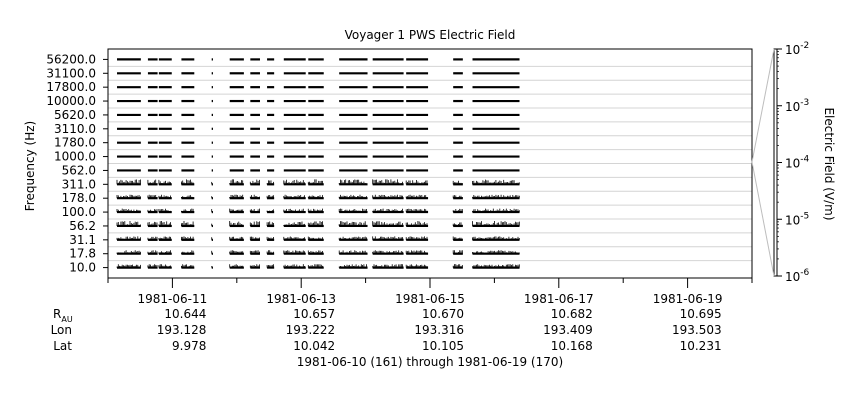 The image size is (860, 400). I want to click on y-tick-label: 10000.0, so click(71, 101).